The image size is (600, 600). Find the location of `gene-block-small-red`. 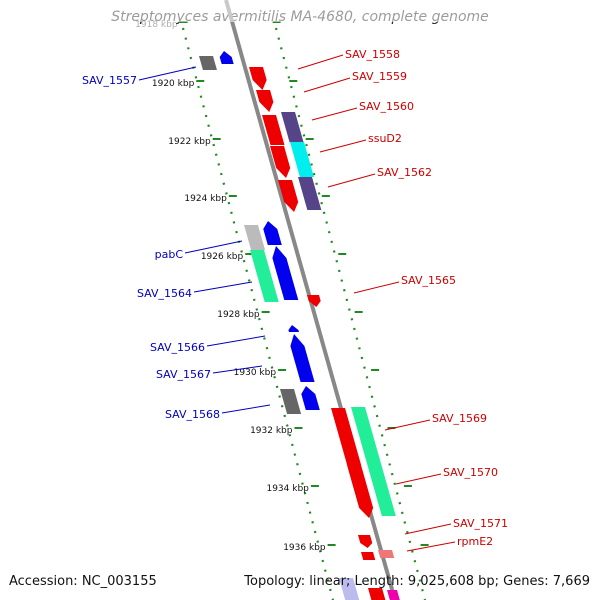

gene-block-small-red is located at coordinates (368, 556).